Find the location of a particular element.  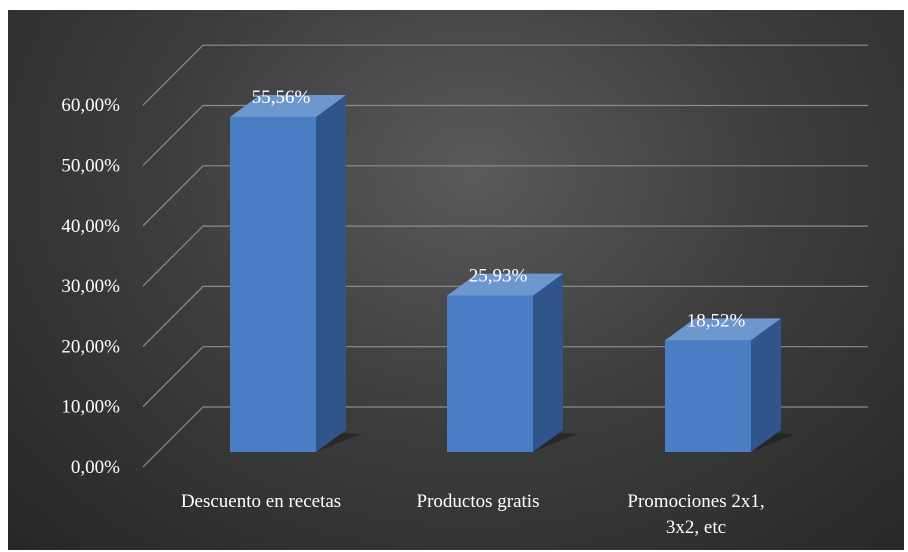

category-label-0: Descuento en recetas is located at coordinates (261, 501).